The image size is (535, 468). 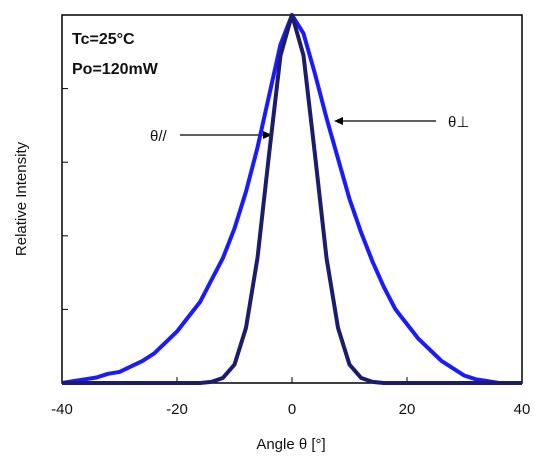 What do you see at coordinates (103, 39) in the screenshot?
I see `annotation: Tc=25°C` at bounding box center [103, 39].